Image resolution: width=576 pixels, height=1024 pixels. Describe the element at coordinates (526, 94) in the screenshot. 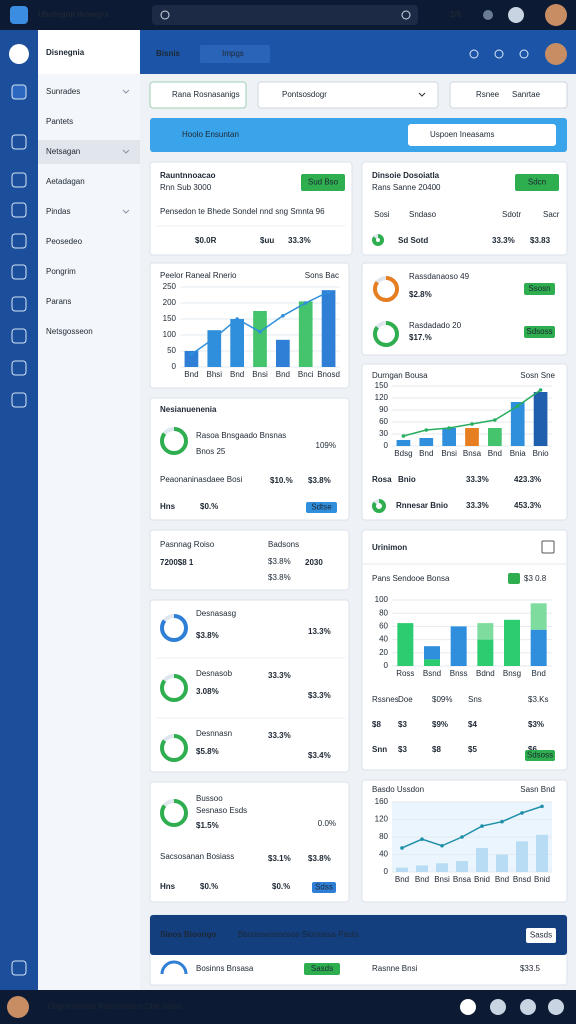

I see `action-value: Sanrtae` at that location.